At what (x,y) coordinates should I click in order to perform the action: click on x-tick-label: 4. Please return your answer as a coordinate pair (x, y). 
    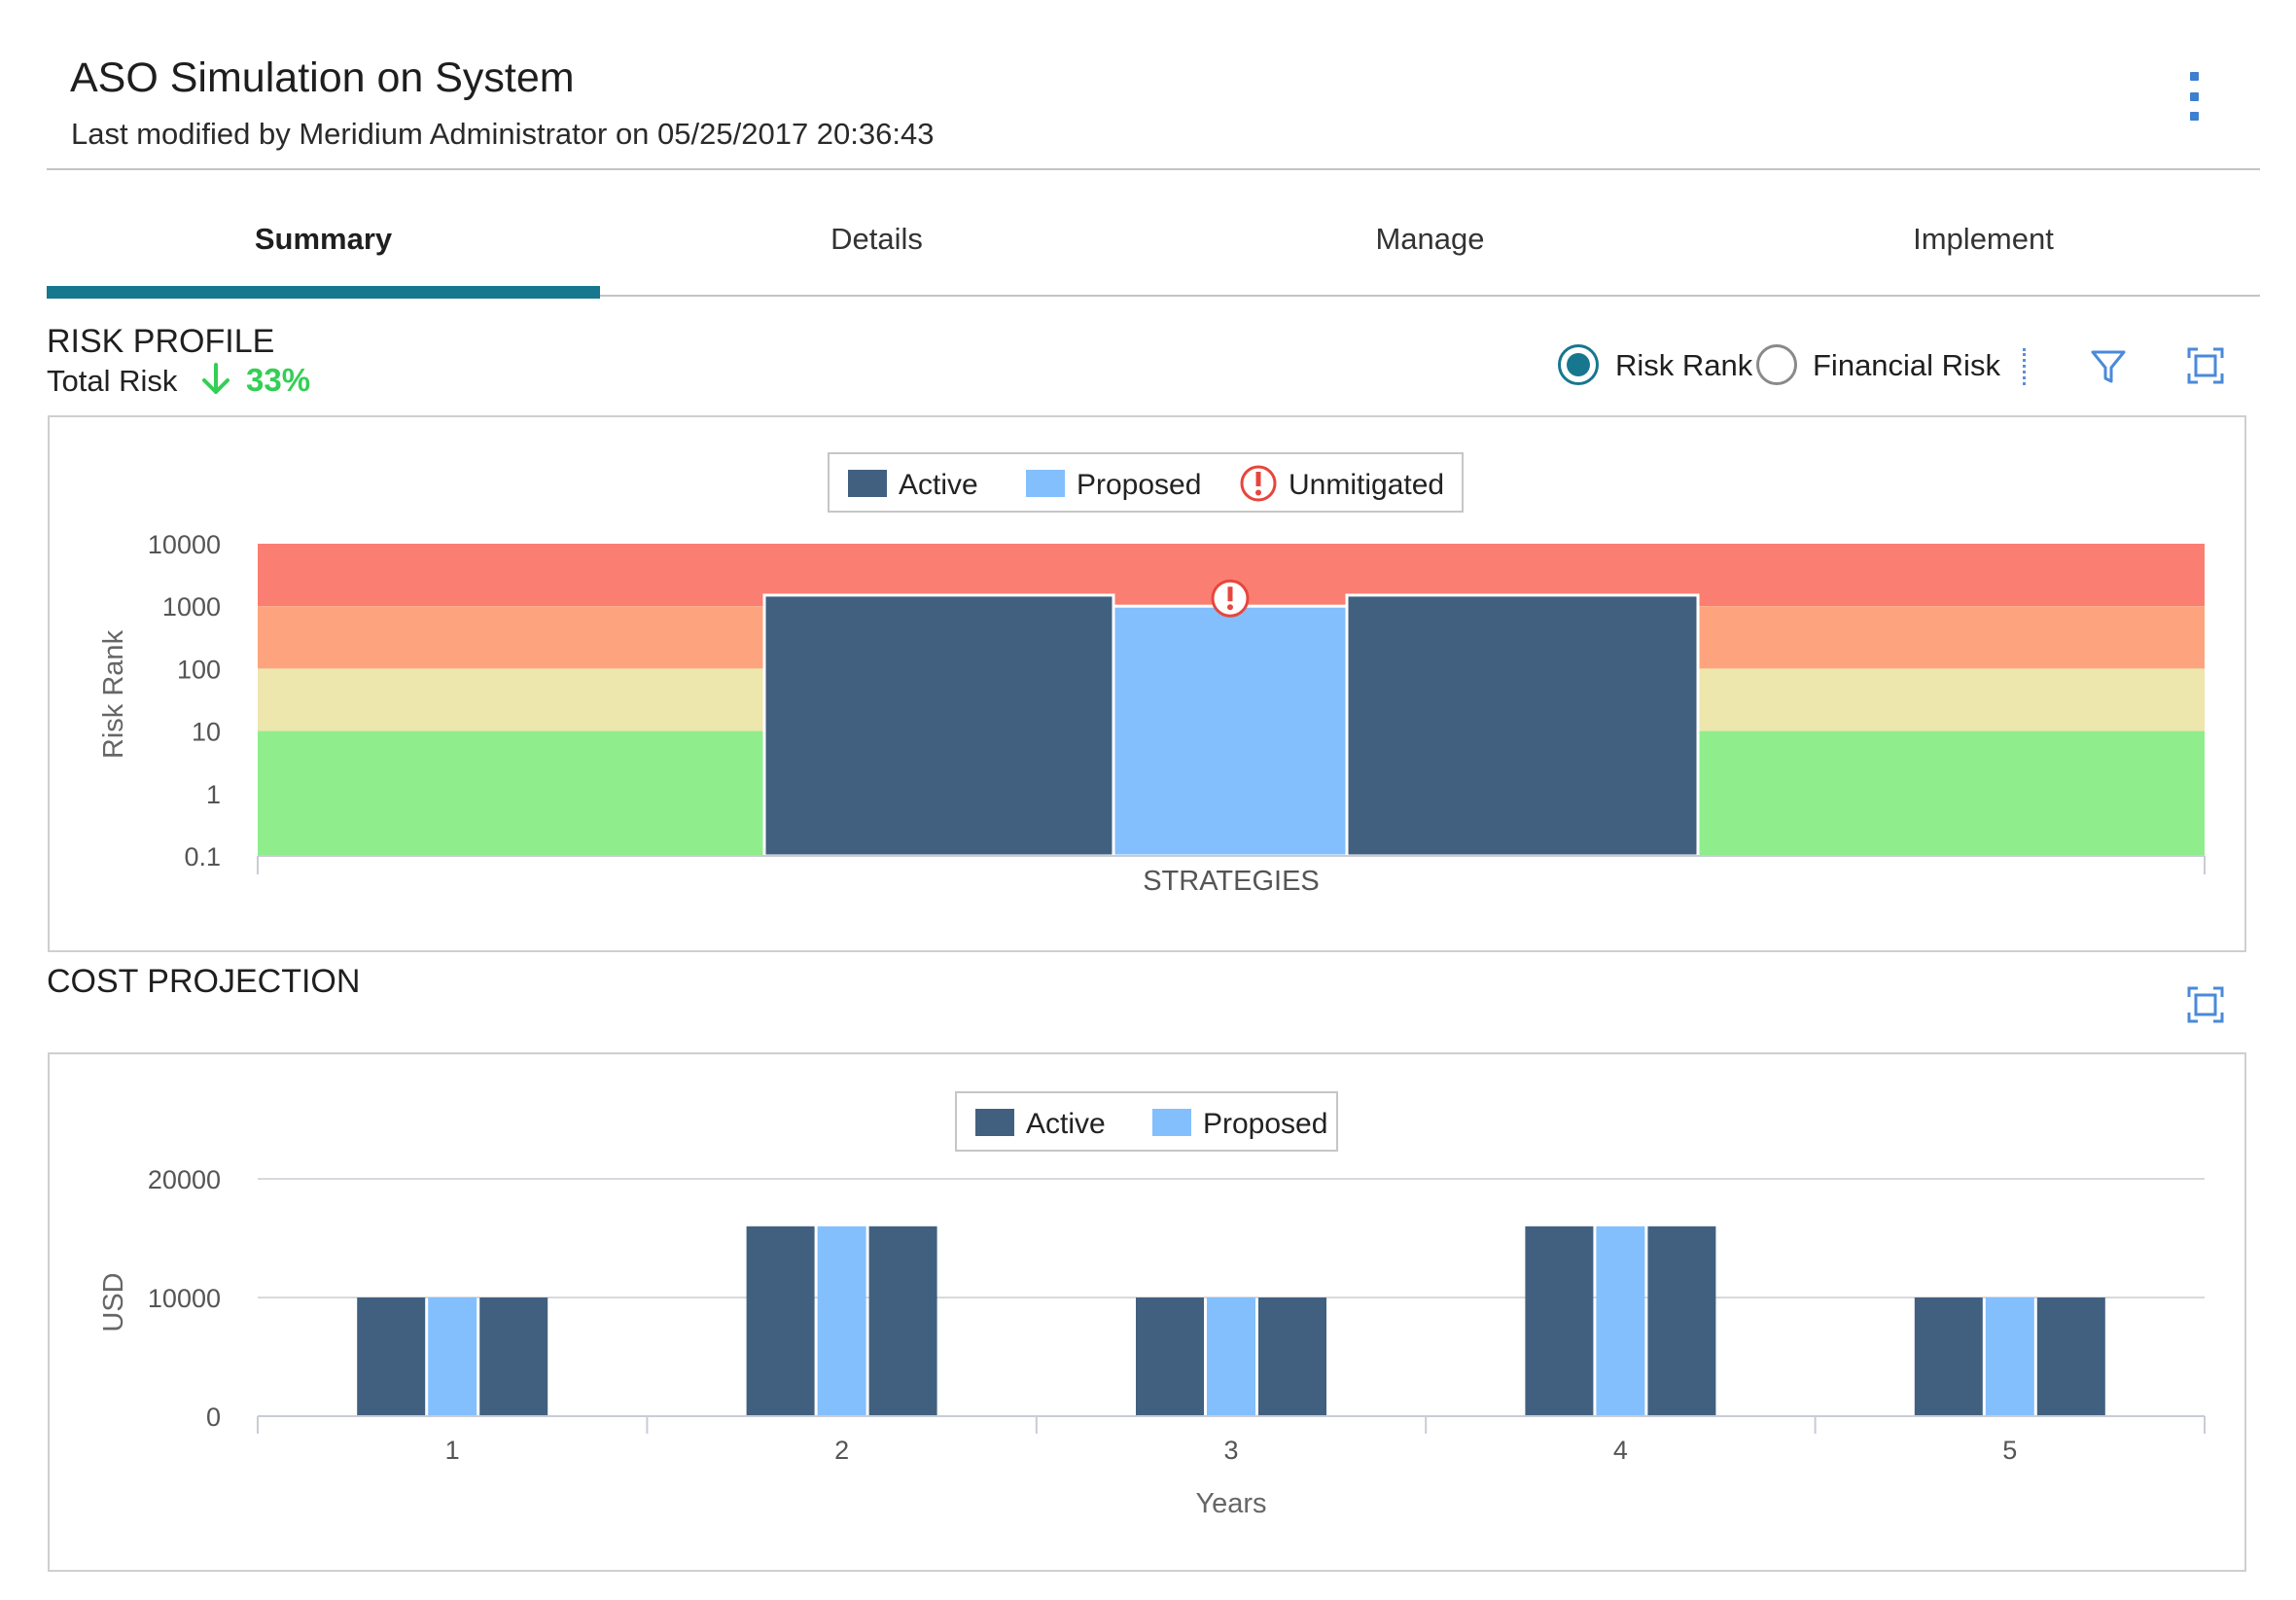
    Looking at the image, I should click on (1621, 1450).